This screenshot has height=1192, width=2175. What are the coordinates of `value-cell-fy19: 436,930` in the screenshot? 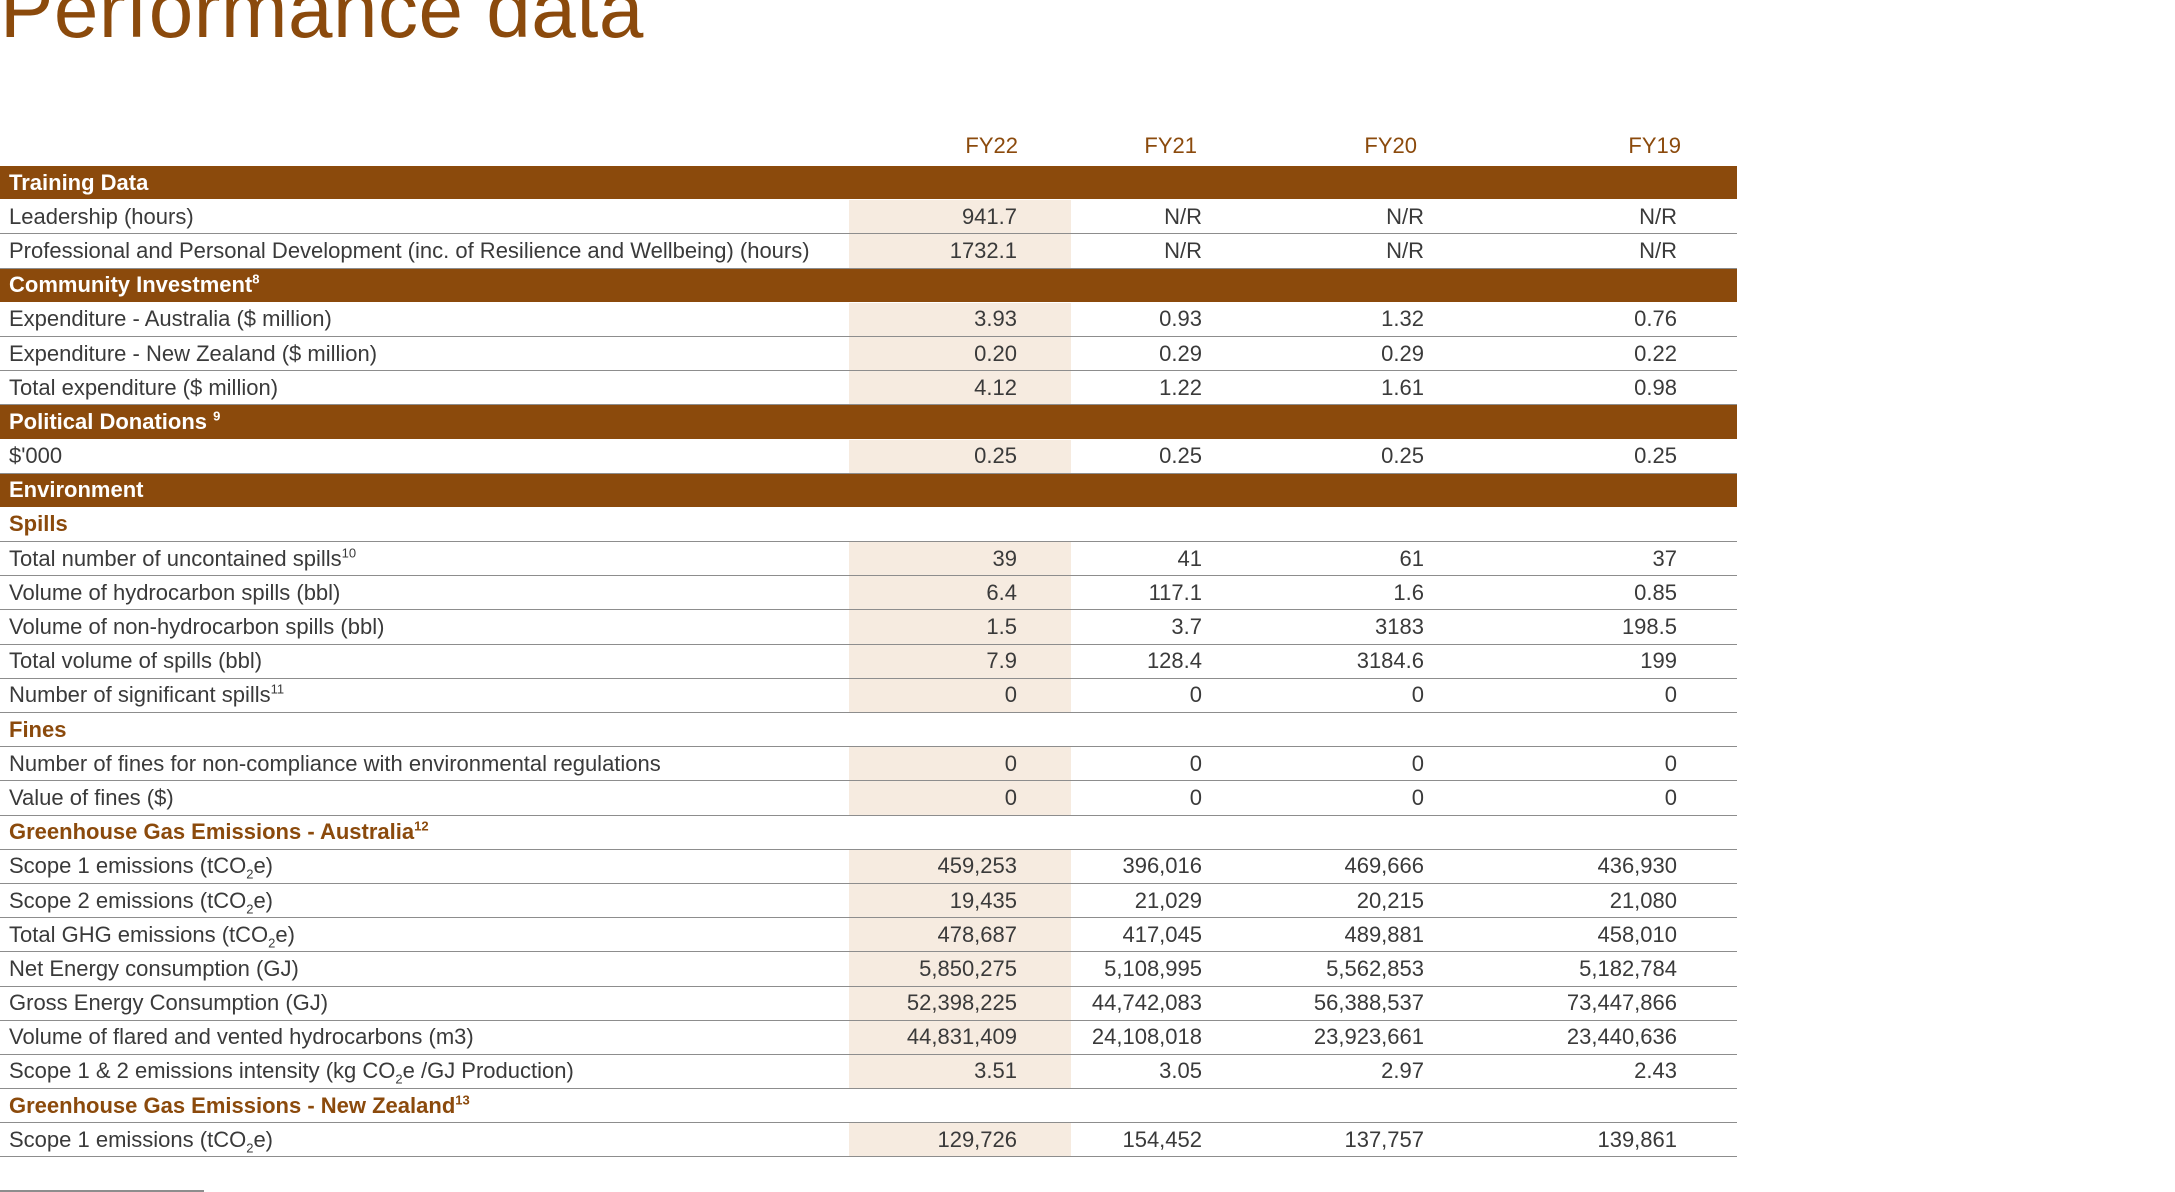 It's located at (1637, 866).